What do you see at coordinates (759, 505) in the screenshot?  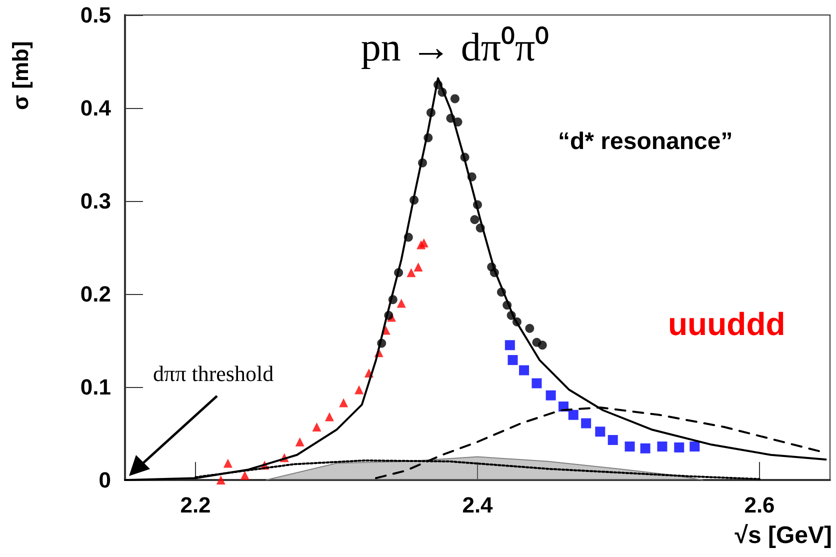 I see `x-tick-label: 2.6` at bounding box center [759, 505].